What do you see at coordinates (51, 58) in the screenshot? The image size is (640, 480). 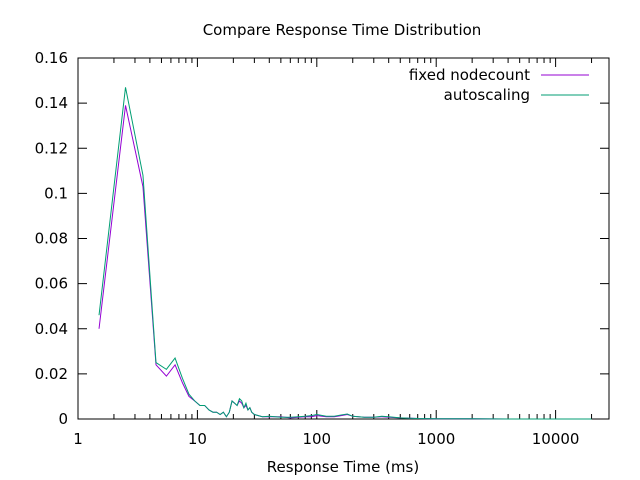 I see `y-tick-label: 0.16` at bounding box center [51, 58].